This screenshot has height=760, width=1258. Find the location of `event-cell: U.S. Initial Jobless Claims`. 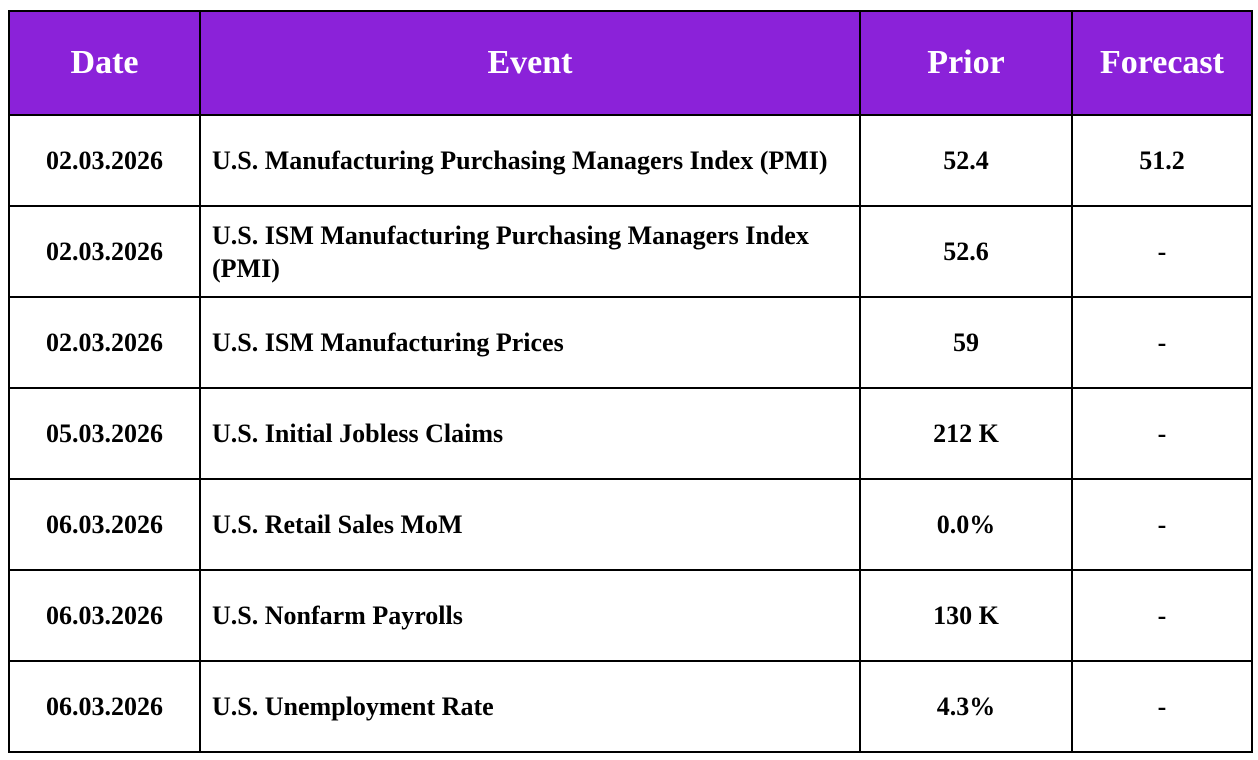

event-cell: U.S. Initial Jobless Claims is located at coordinates (530, 433).